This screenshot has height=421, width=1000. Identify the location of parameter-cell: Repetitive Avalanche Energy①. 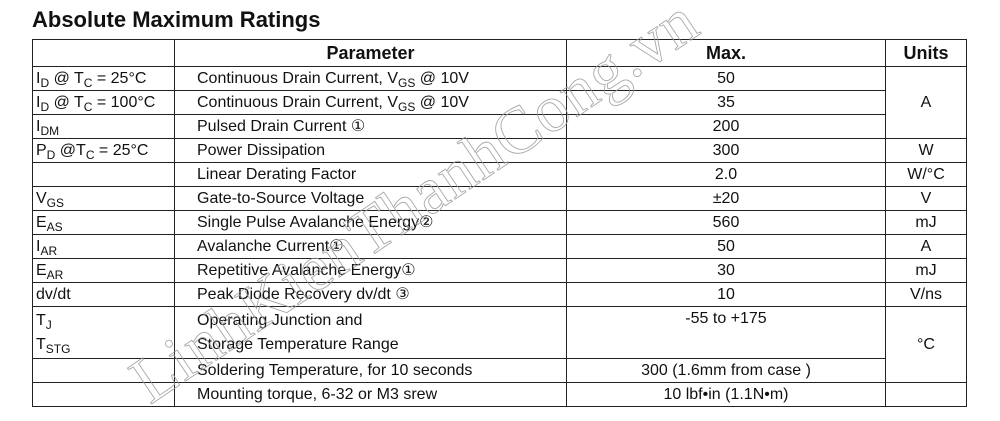
(370, 270).